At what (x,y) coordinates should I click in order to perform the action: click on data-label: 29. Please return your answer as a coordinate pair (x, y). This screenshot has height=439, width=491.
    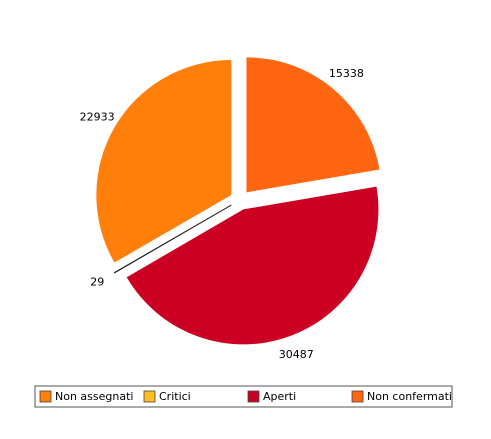
    Looking at the image, I should click on (97, 282).